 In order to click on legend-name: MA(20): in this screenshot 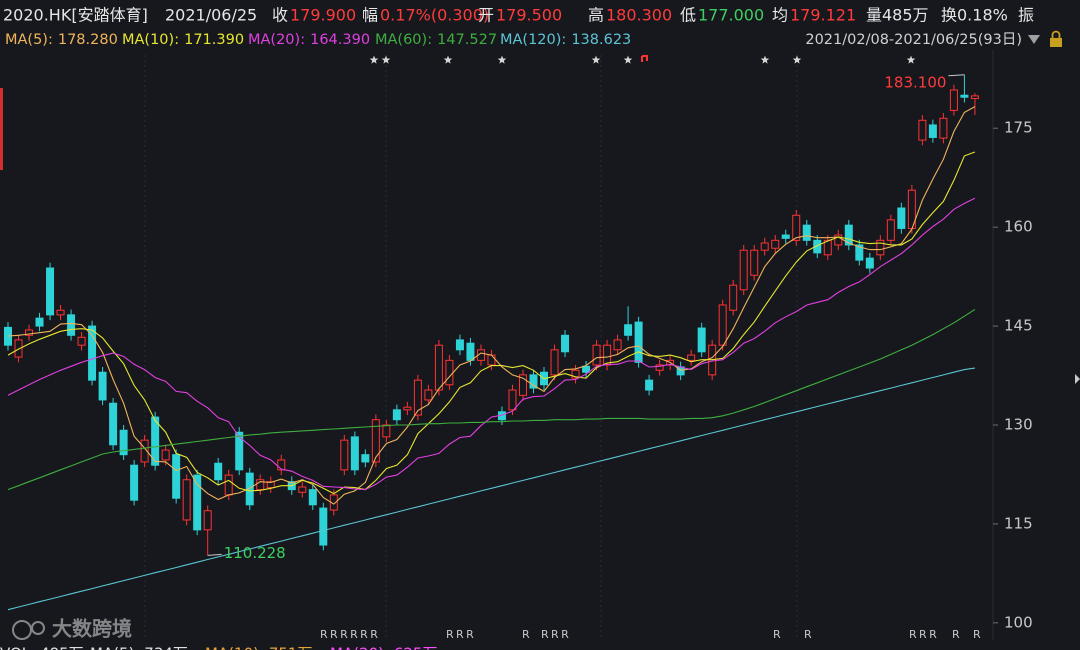, I will do `click(276, 40)`.